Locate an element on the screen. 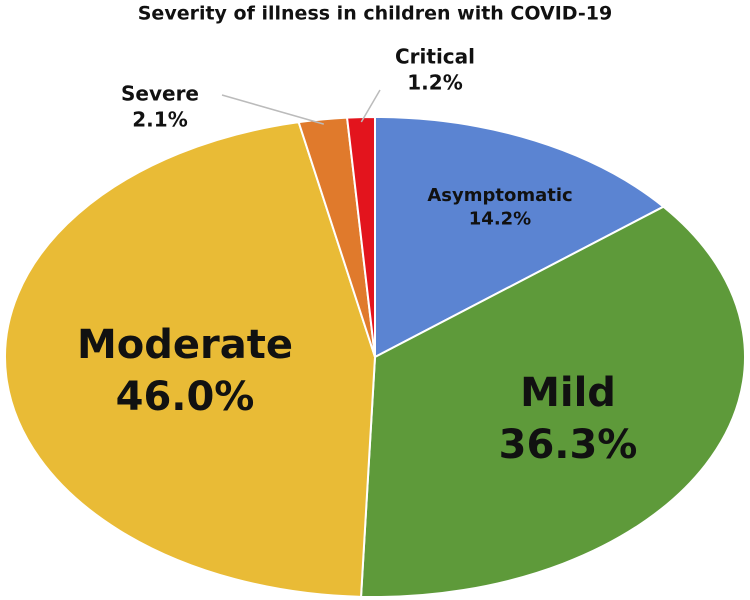 The width and height of the screenshot is (750, 600). slice-value-label: 36.3% is located at coordinates (568, 445).